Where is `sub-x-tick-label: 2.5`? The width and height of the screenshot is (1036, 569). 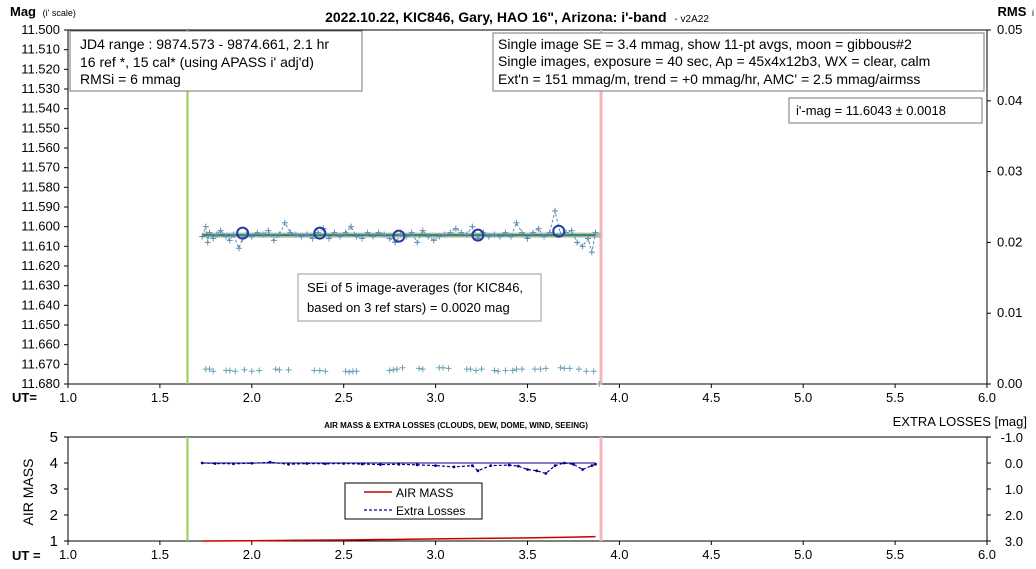
sub-x-tick-label: 2.5 is located at coordinates (344, 554).